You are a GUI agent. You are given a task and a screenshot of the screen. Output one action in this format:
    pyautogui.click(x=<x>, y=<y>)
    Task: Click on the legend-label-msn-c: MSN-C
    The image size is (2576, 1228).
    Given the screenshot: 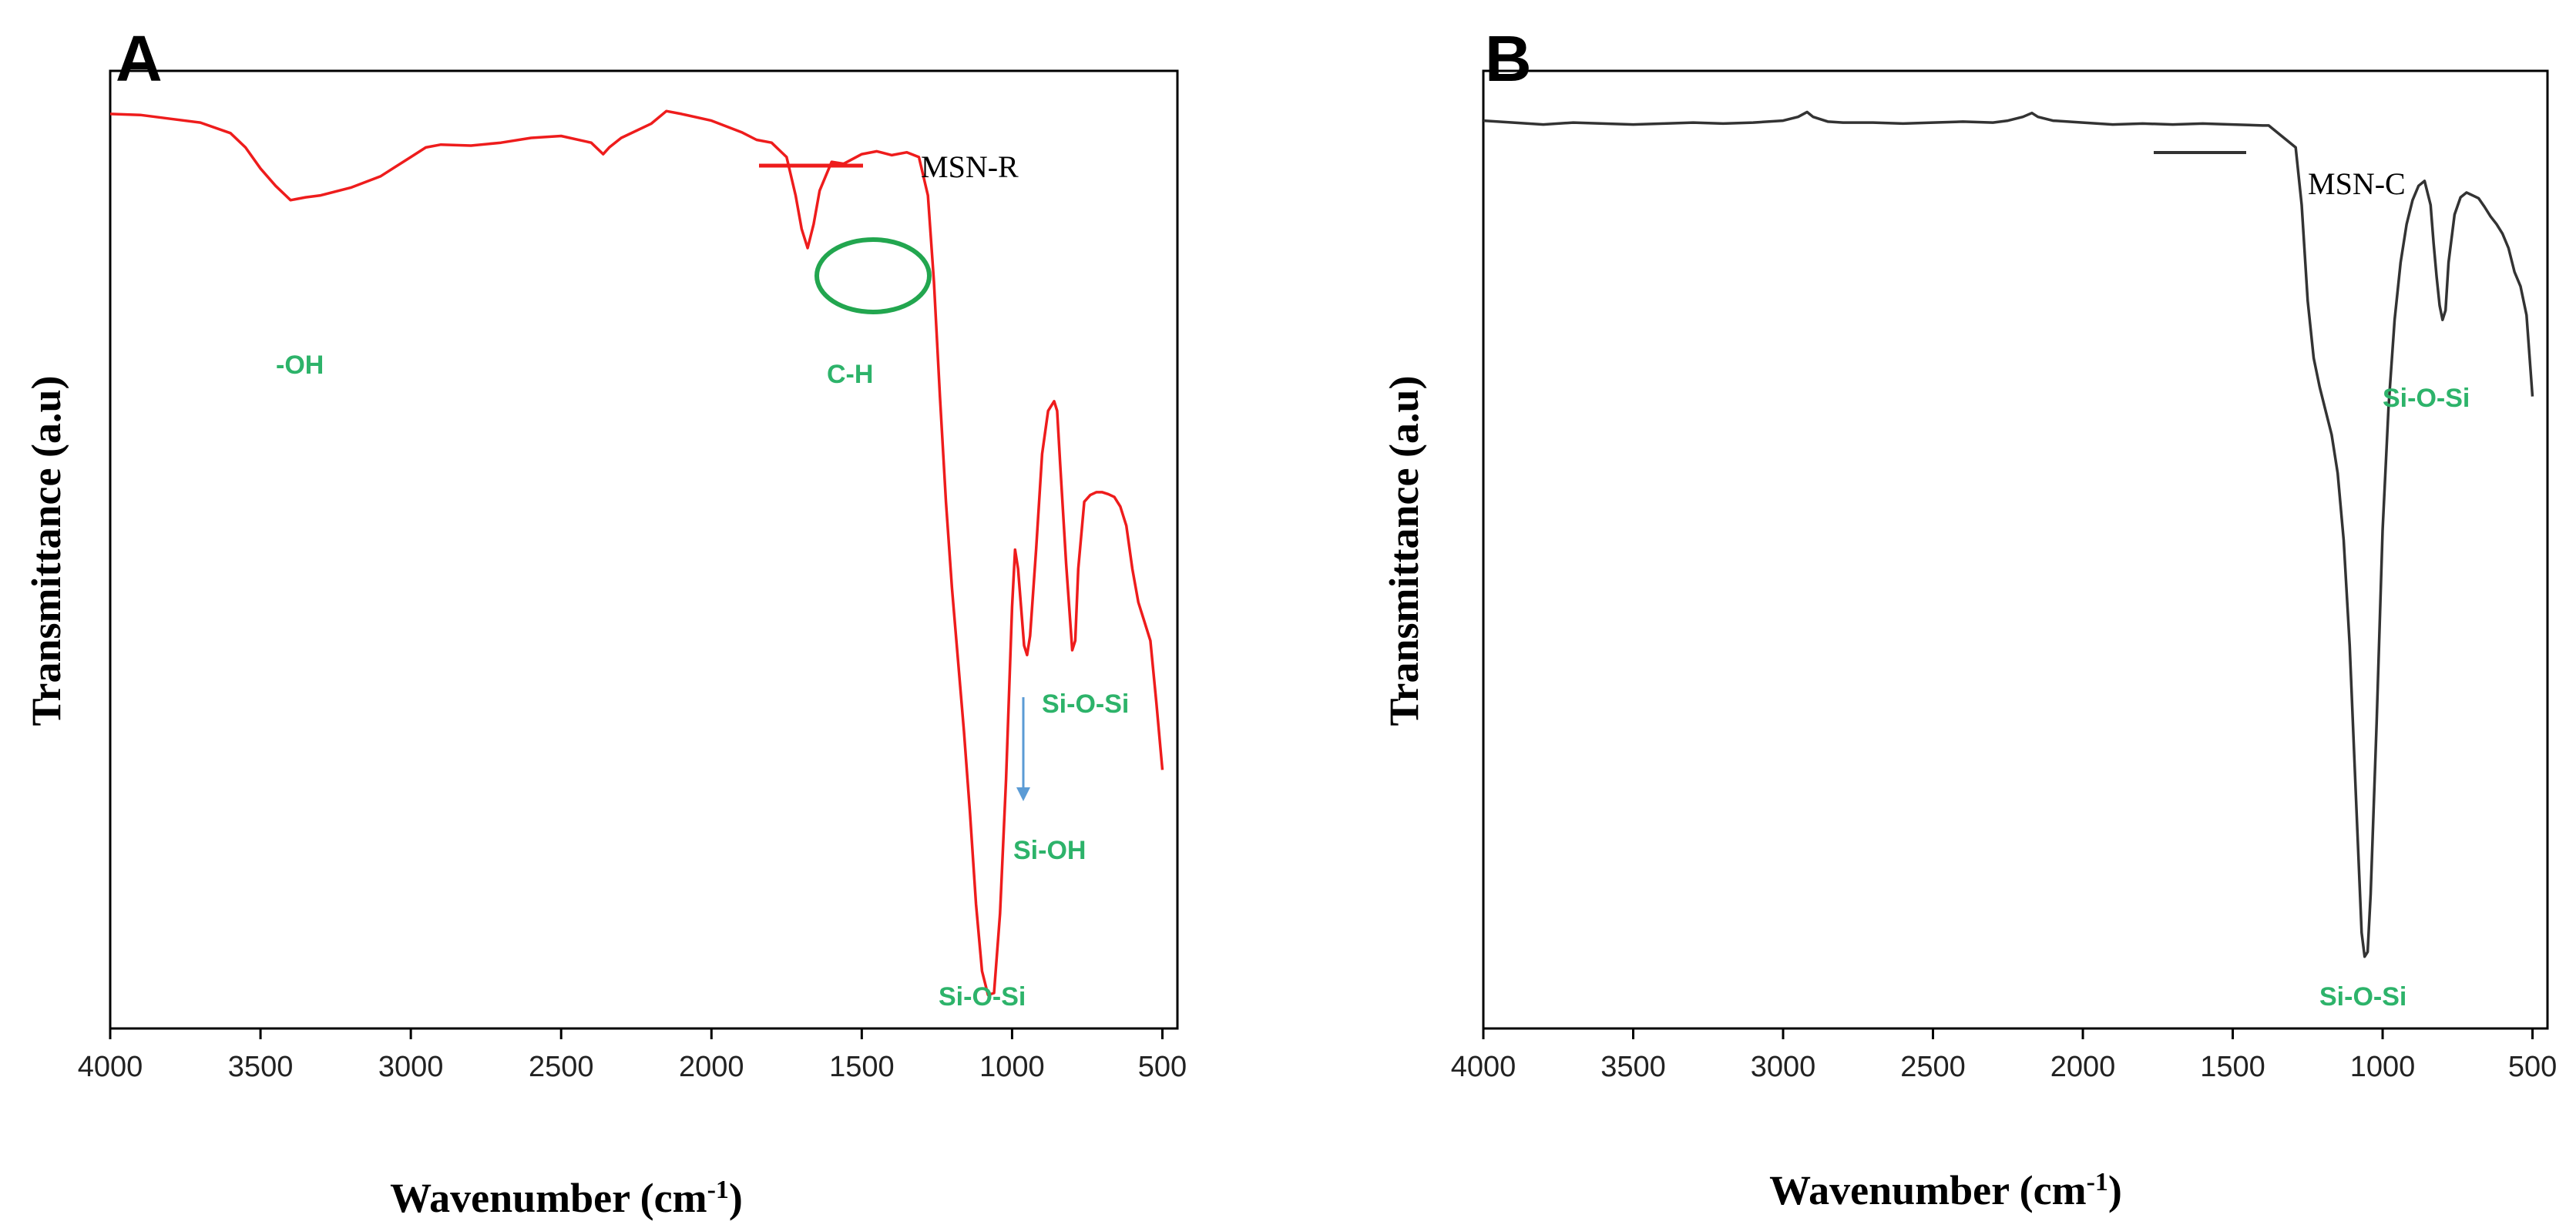 What is the action you would take?
    pyautogui.click(x=2357, y=183)
    